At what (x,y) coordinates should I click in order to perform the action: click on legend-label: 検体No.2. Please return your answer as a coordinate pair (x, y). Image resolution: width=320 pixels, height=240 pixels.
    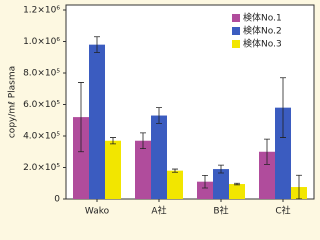
    Looking at the image, I should click on (262, 31).